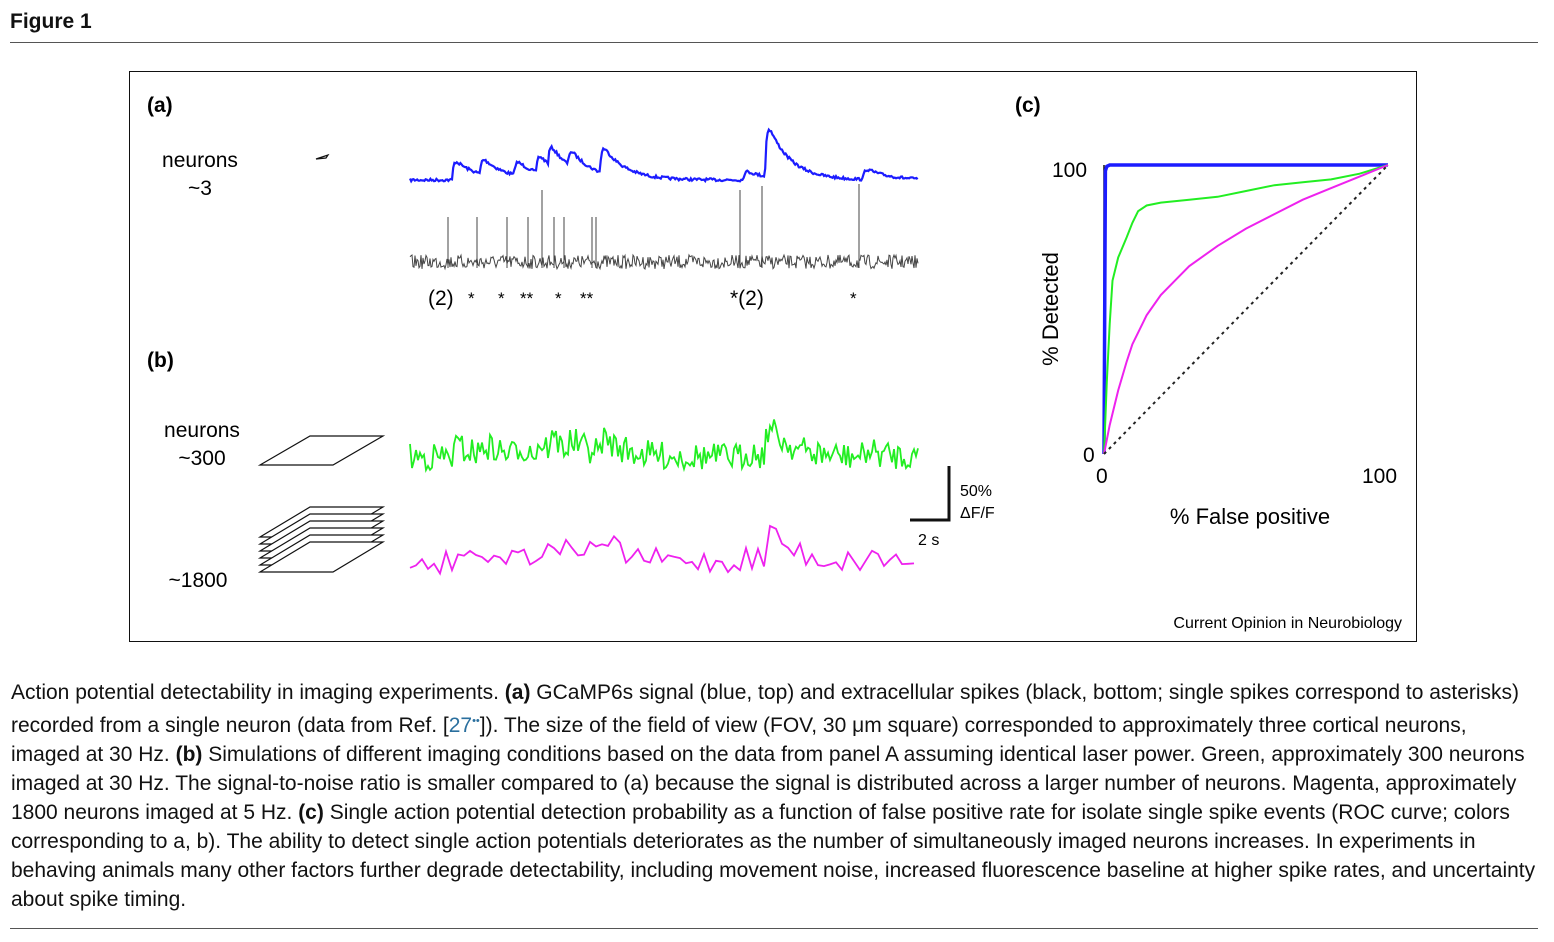  Describe the element at coordinates (517, 692) in the screenshot. I see `caption-panel-a-ref: (a)` at that location.